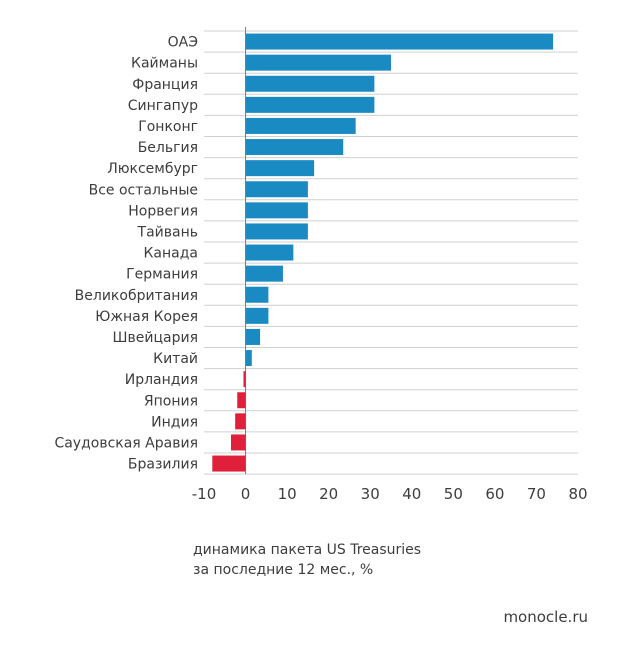 Image resolution: width=620 pixels, height=654 pixels. I want to click on category-label: Сингапур, so click(163, 106).